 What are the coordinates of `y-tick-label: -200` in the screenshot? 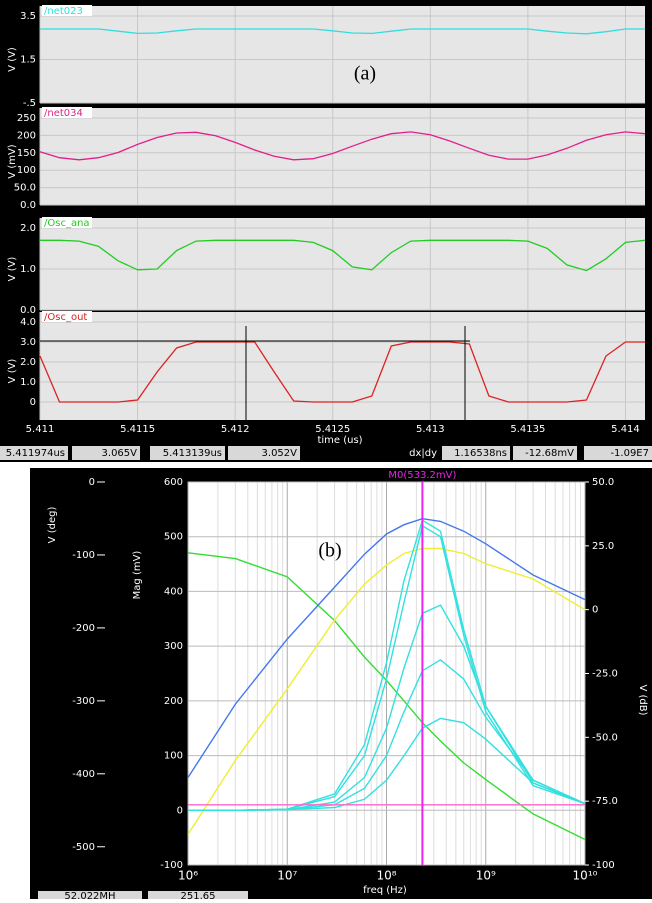 It's located at (83, 628).